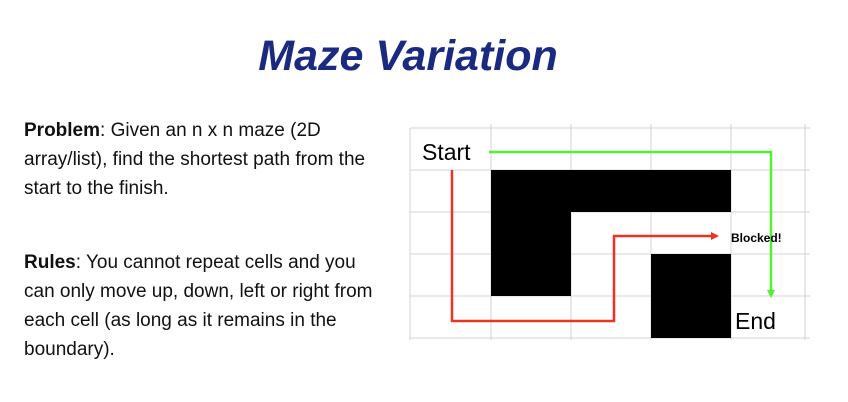  Describe the element at coordinates (611, 254) in the screenshot. I see `maze-walls` at that location.